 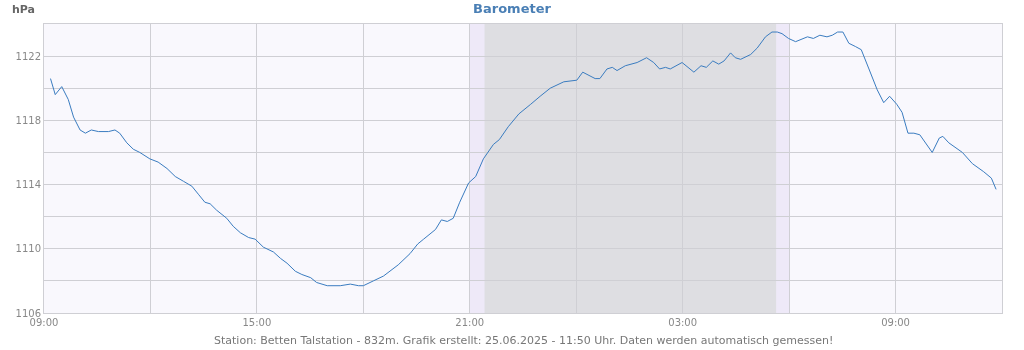 I want to click on y-axis-title: hPa, so click(x=24, y=9).